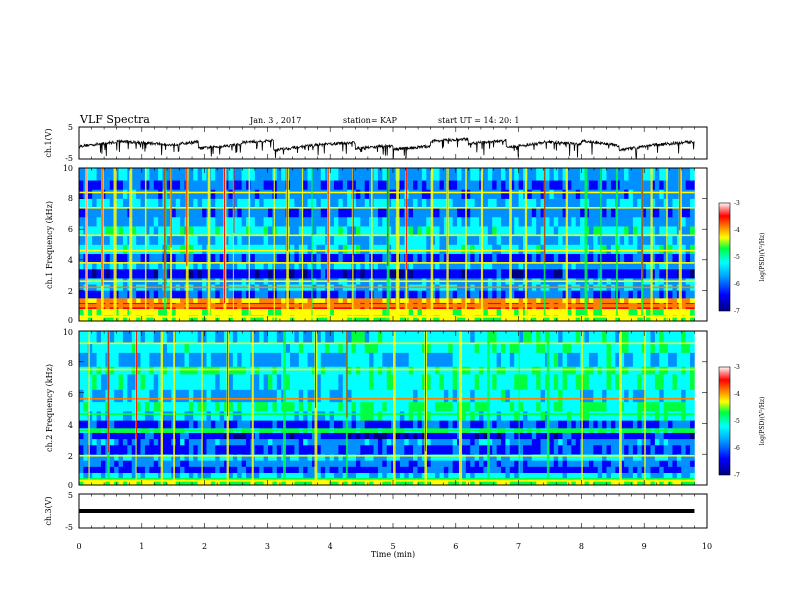  Describe the element at coordinates (49, 245) in the screenshot. I see `ch1-spectrogram-ylabel: ch.1 Frequency (kHz)` at that location.